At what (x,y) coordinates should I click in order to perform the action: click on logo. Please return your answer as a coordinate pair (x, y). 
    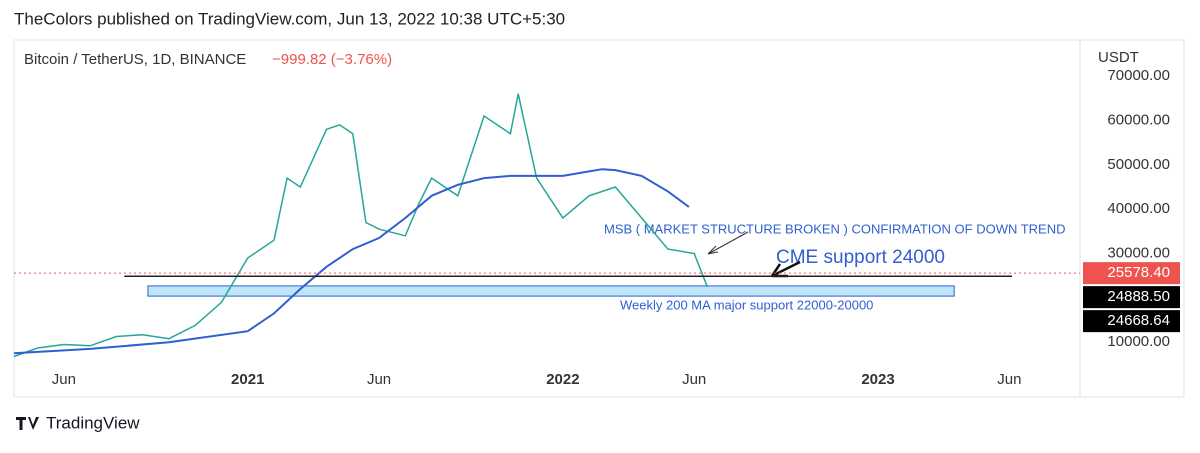
    Looking at the image, I should click on (27, 423).